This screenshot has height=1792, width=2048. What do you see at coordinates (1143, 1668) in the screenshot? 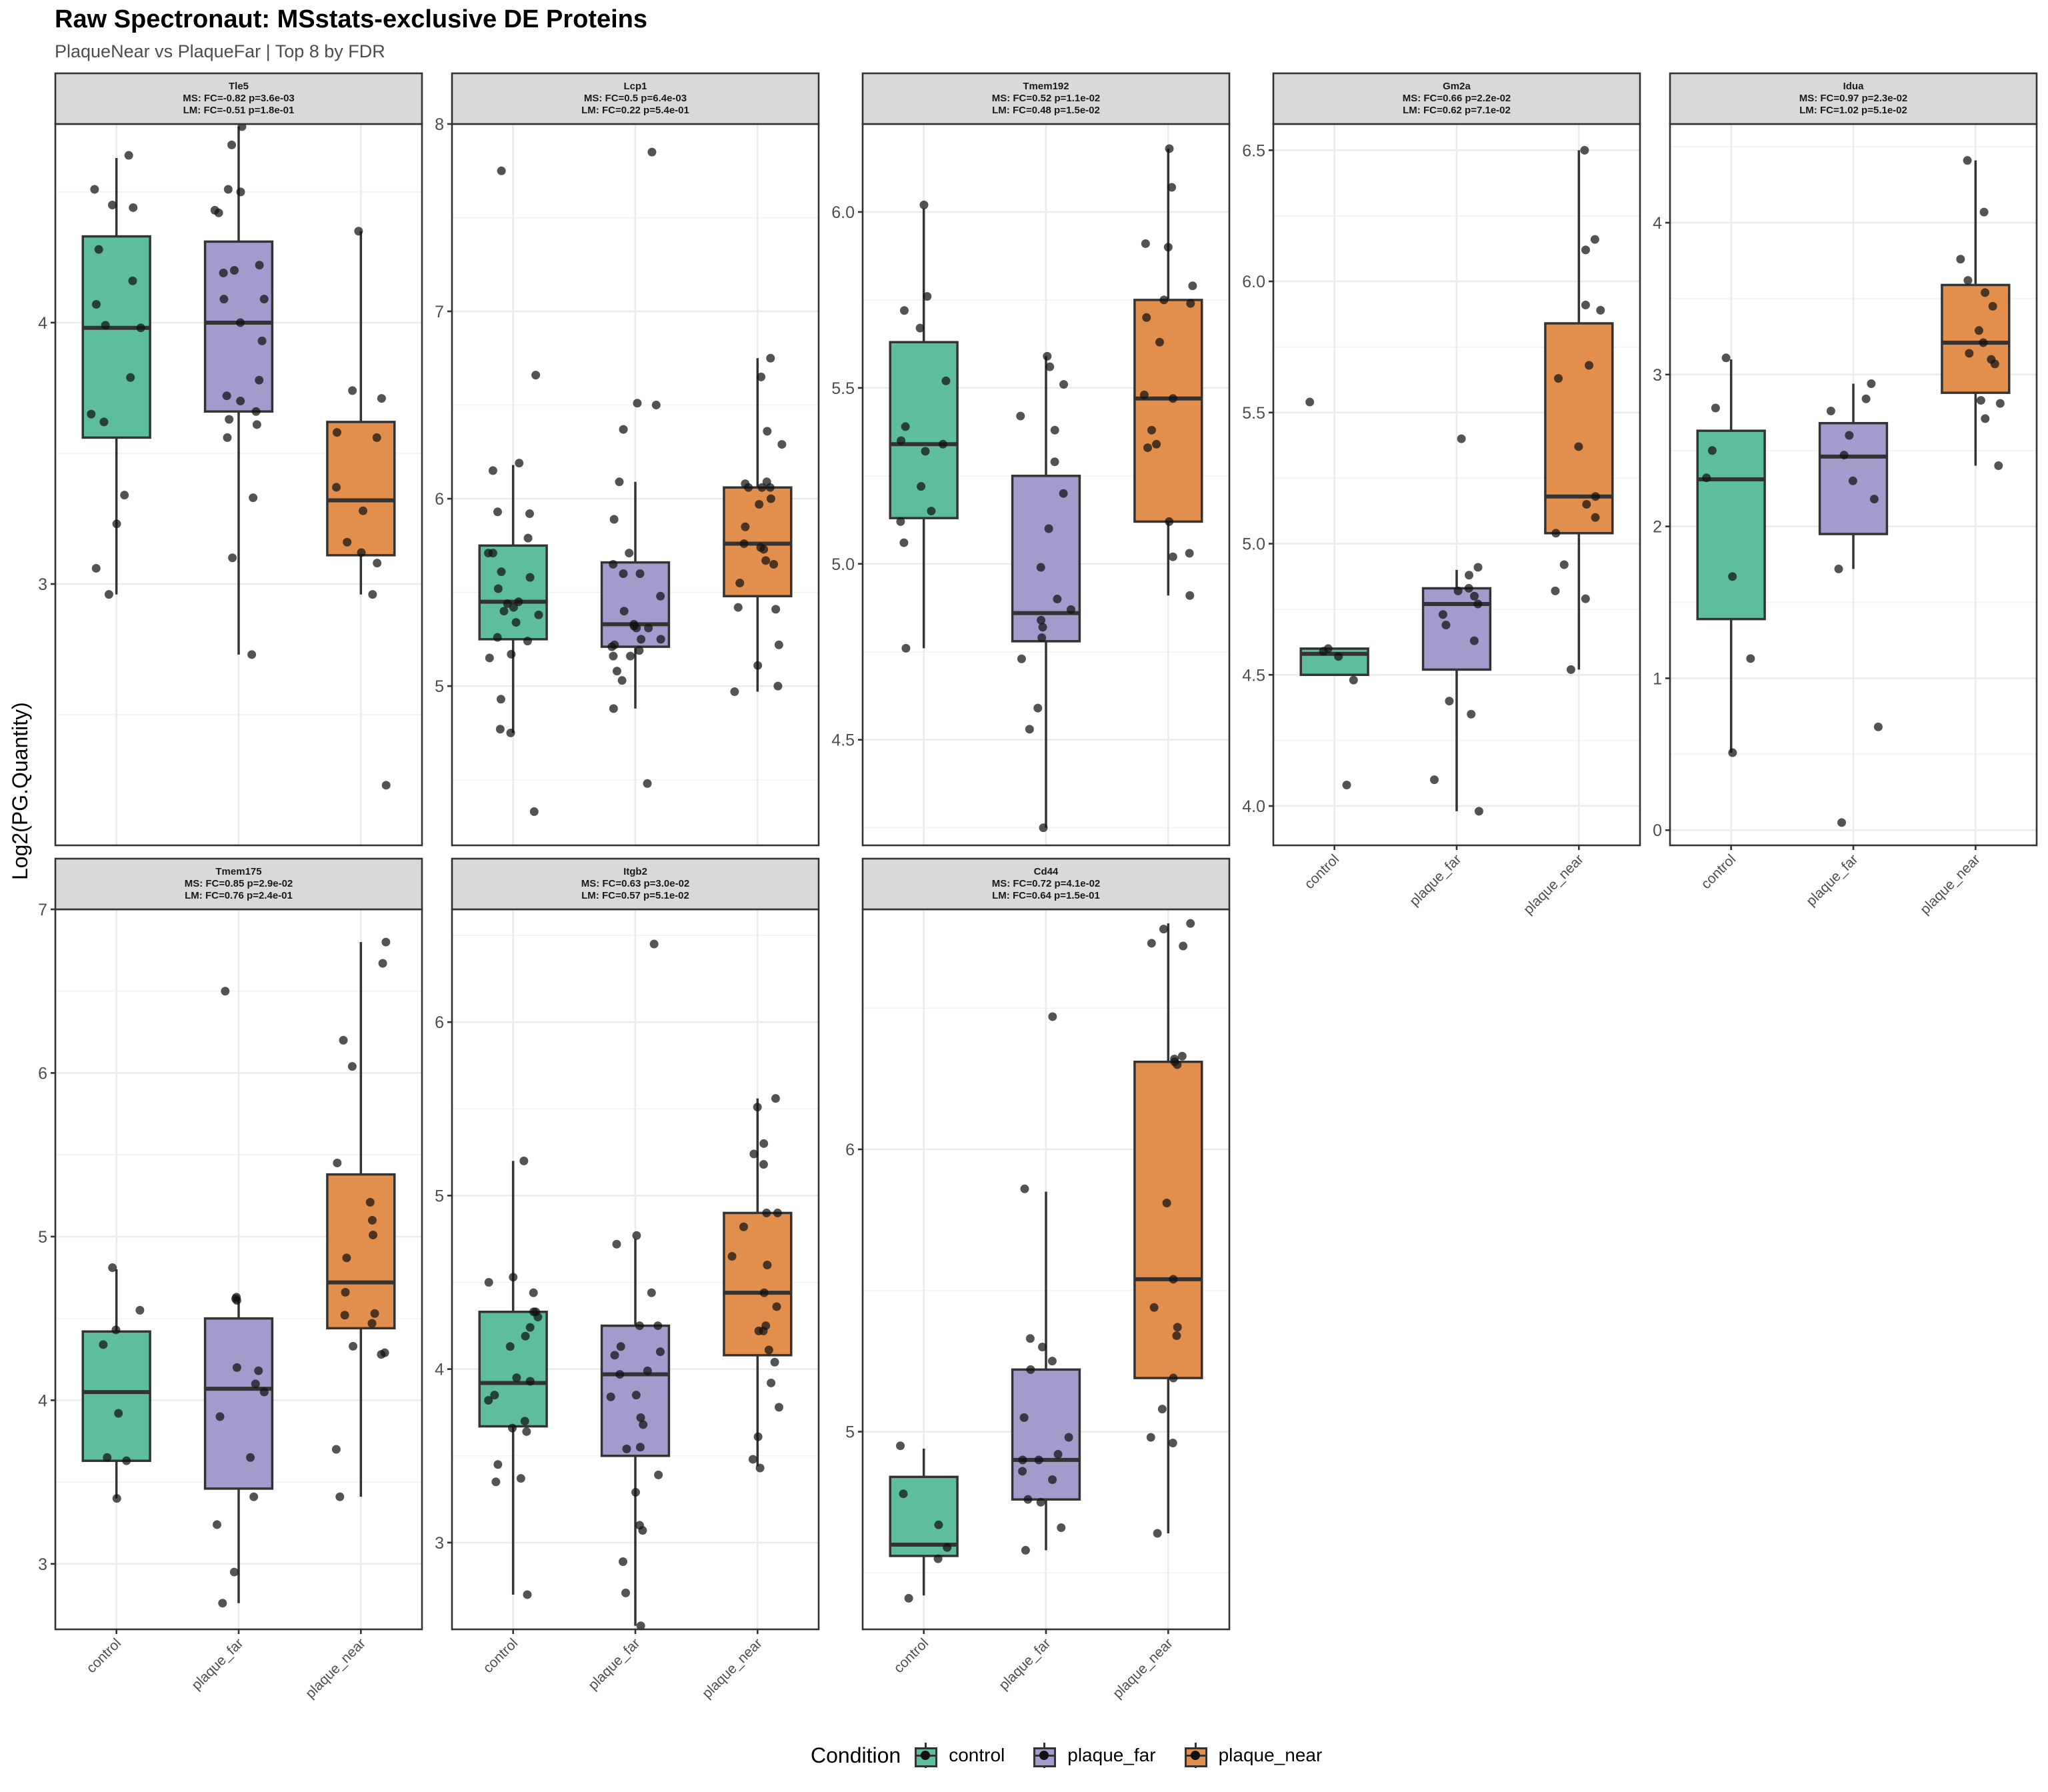
I see `x-tick-label: plaque_near` at bounding box center [1143, 1668].